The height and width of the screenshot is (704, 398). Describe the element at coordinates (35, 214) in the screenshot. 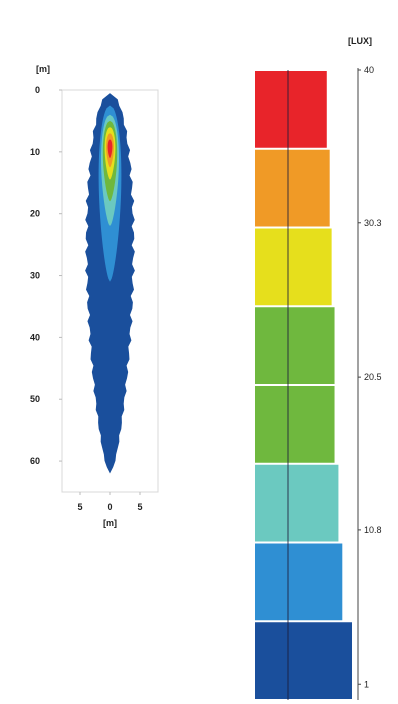

I see `heatmap-y-tick-label: 20` at that location.